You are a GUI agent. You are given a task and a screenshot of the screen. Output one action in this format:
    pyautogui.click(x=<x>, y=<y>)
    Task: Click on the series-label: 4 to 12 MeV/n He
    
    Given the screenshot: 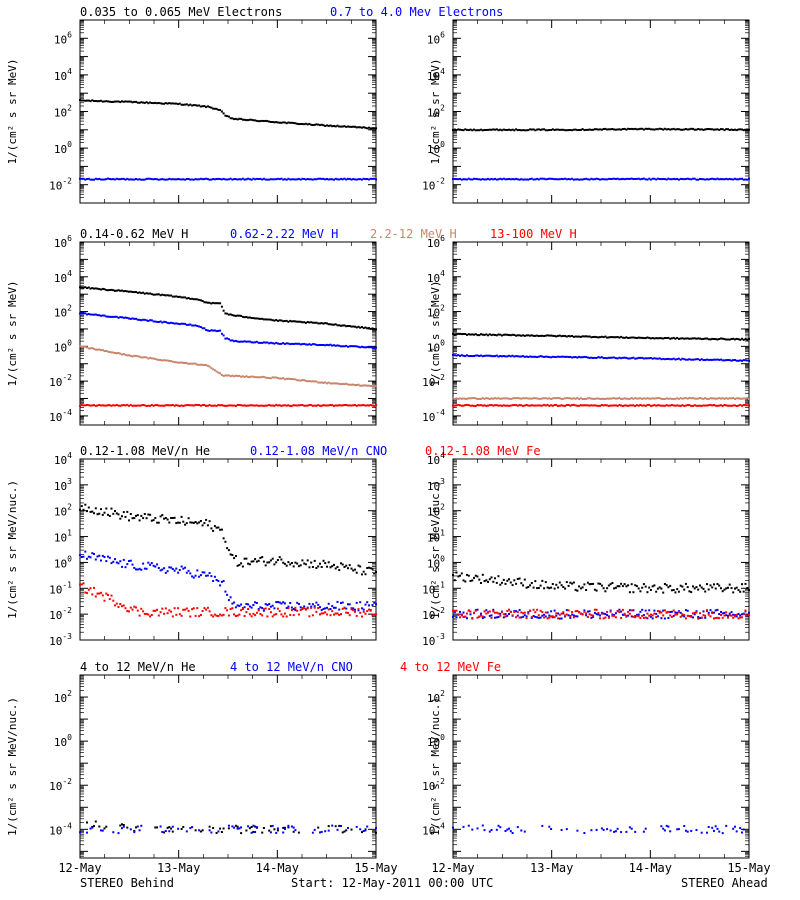 What is the action you would take?
    pyautogui.click(x=138, y=667)
    